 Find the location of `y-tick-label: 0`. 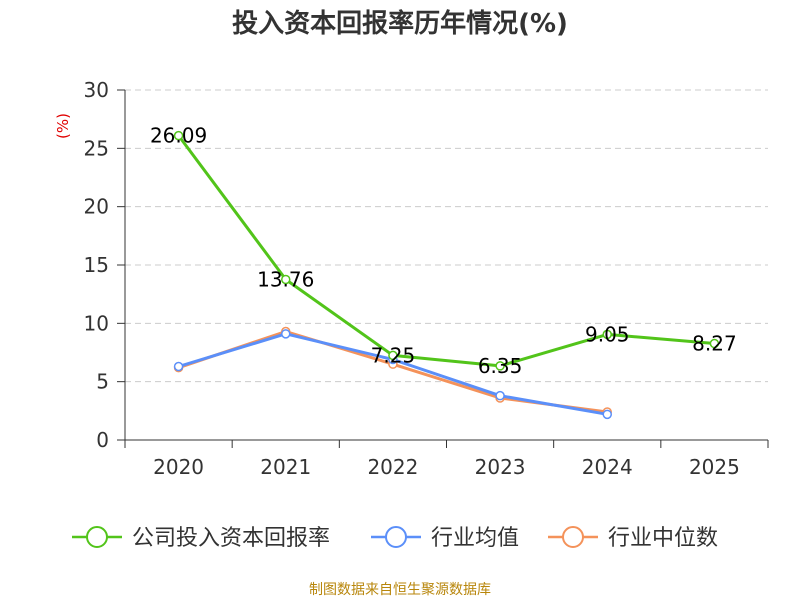

y-tick-label: 0 is located at coordinates (102, 440).